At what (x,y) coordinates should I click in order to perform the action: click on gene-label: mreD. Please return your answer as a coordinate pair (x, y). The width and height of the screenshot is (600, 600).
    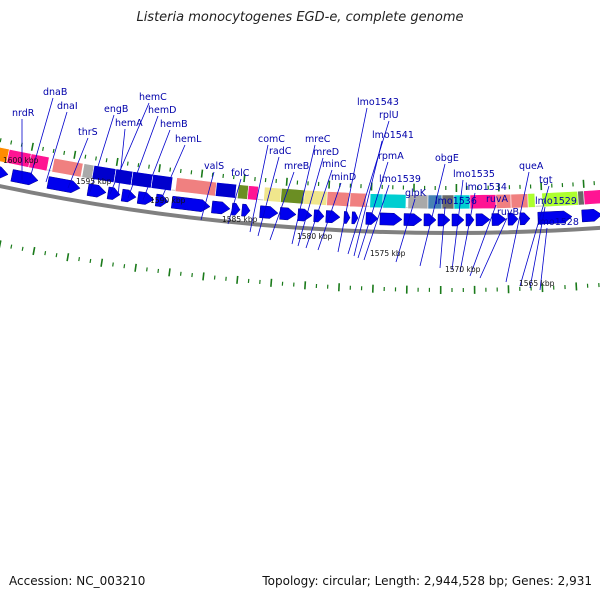
    Looking at the image, I should click on (326, 152).